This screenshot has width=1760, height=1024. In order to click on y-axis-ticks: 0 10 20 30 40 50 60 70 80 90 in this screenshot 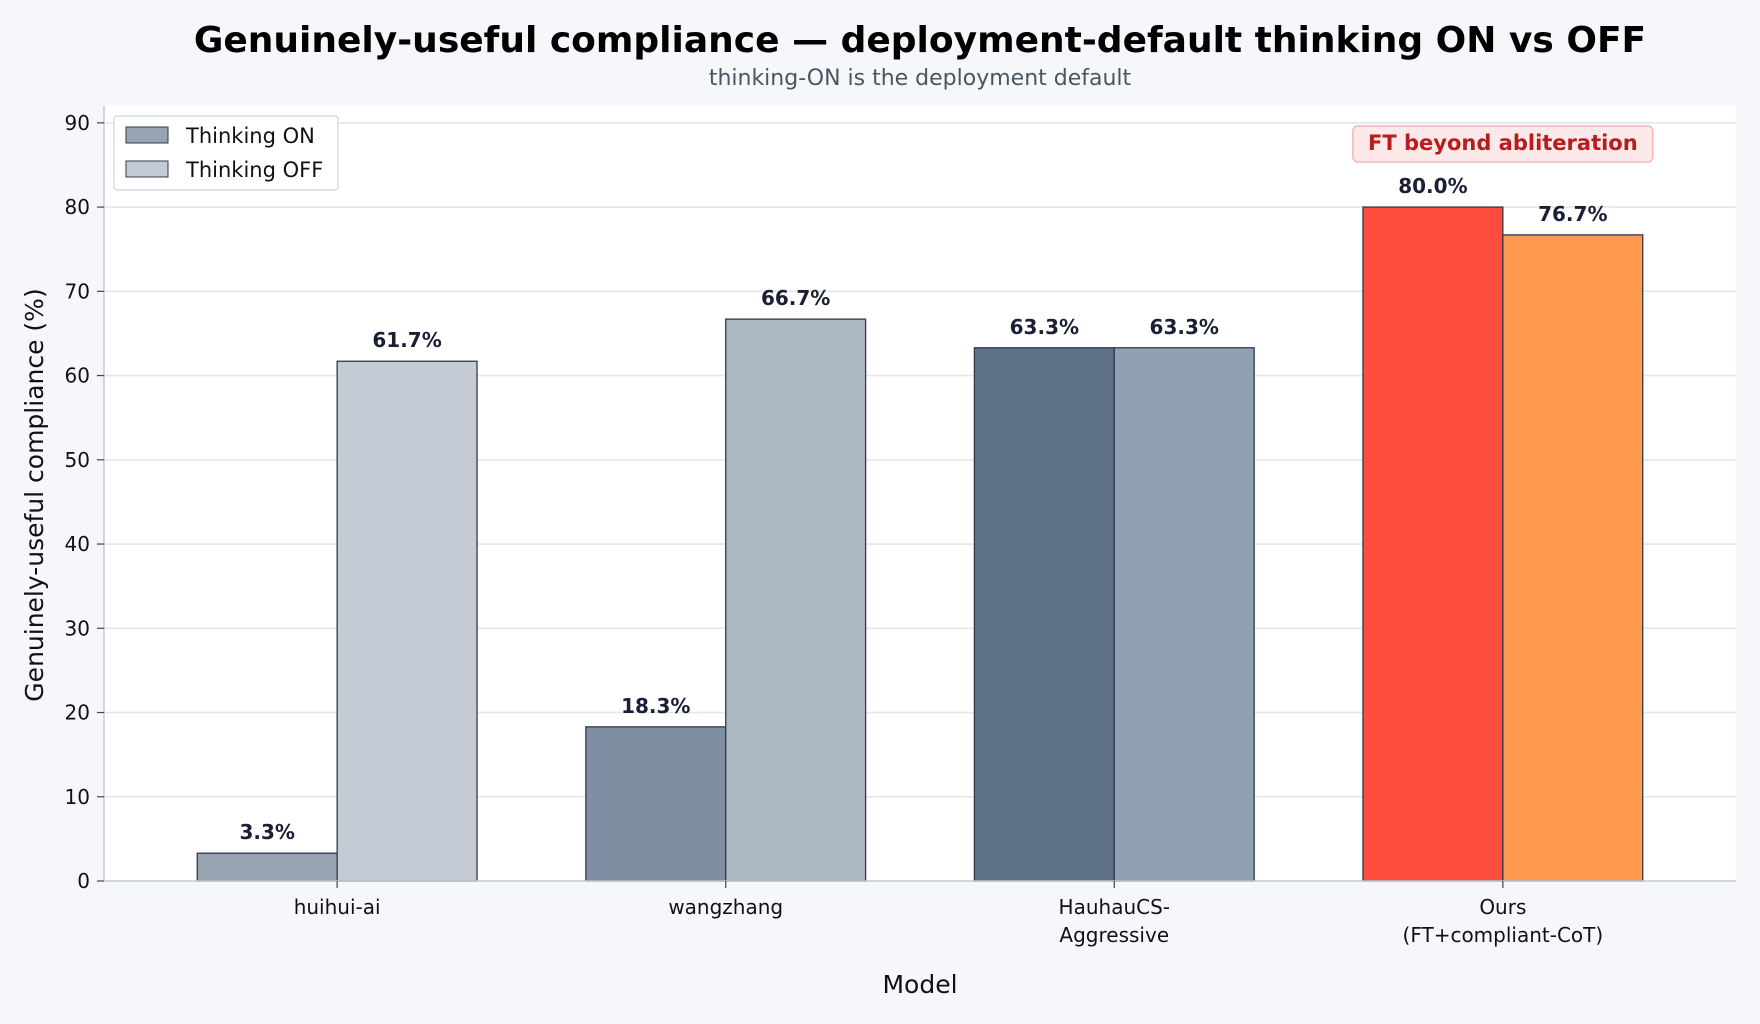, I will do `click(84, 502)`.